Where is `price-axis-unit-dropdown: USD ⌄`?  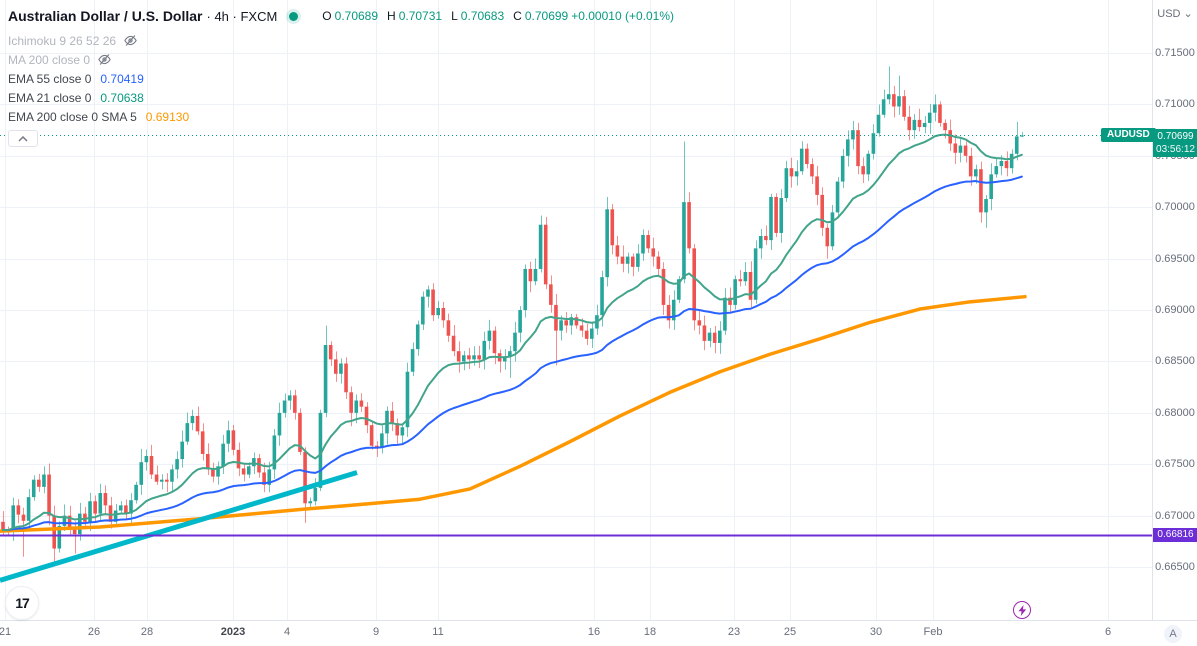 price-axis-unit-dropdown: USD ⌄ is located at coordinates (1175, 14).